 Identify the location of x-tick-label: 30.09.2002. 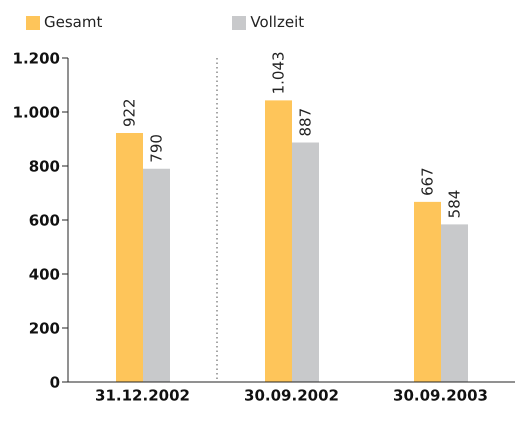
(291, 395).